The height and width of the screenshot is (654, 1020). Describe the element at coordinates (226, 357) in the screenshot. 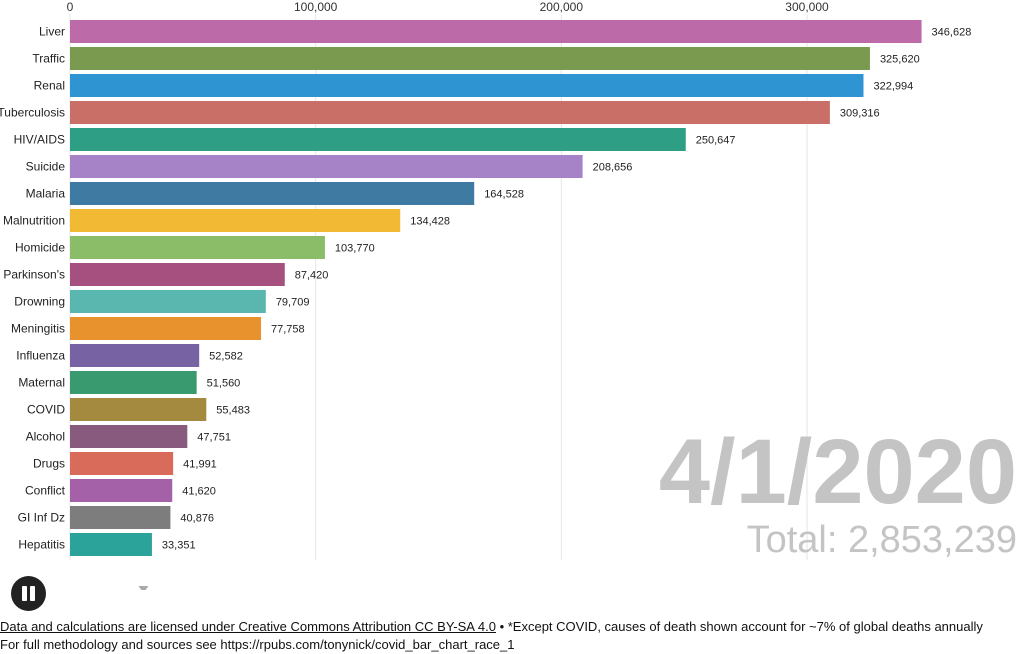

I see `value-label: 52,582` at that location.